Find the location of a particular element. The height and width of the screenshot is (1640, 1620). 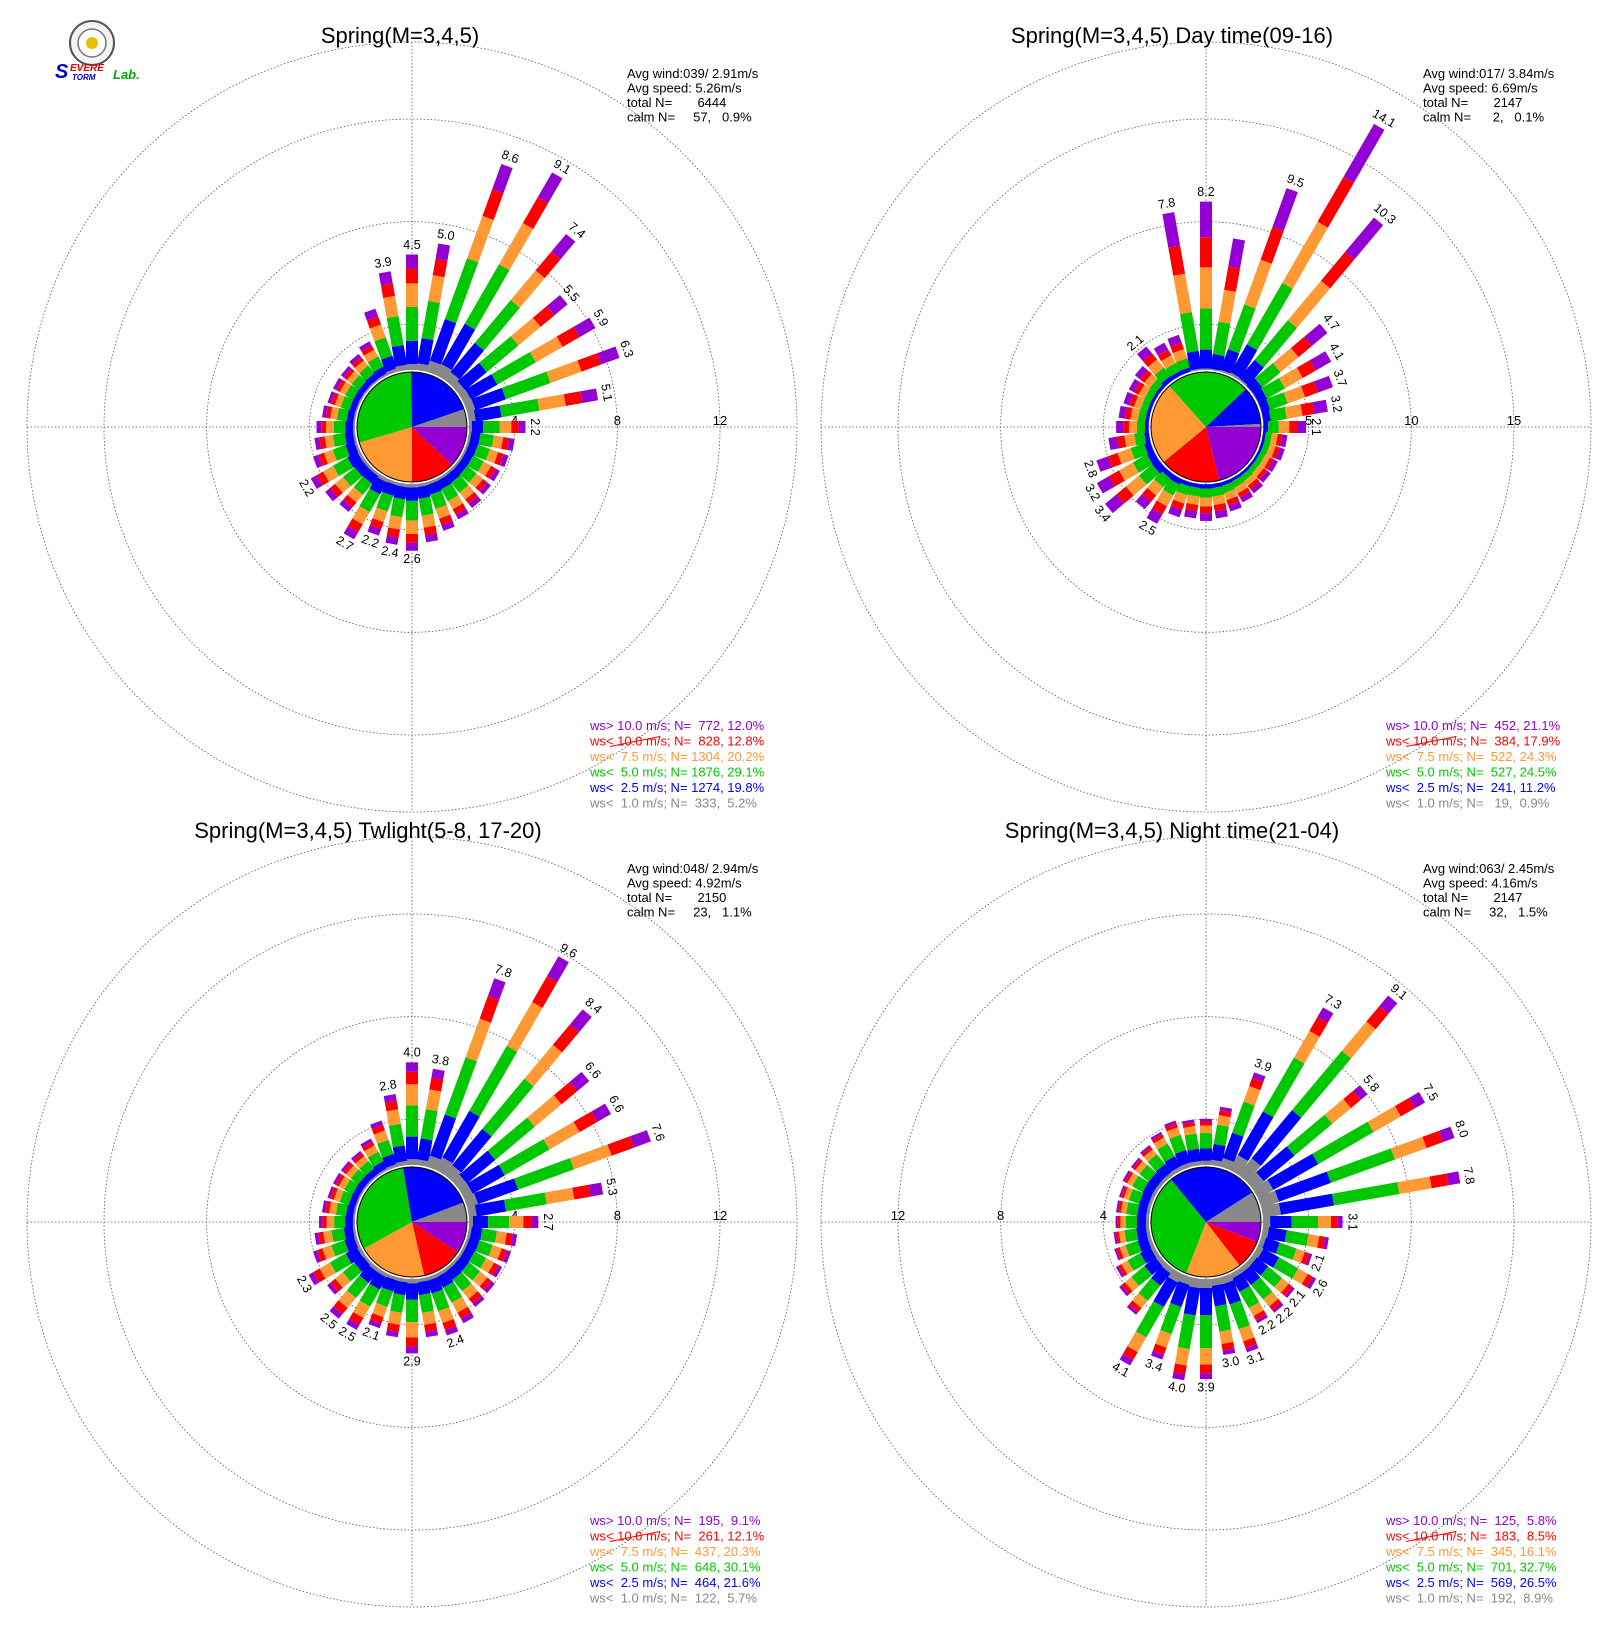

logo-emblem-center is located at coordinates (92, 43).